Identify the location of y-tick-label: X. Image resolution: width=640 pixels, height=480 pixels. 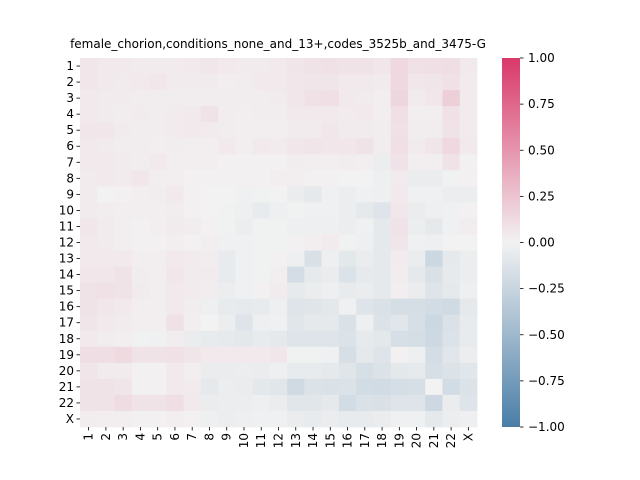
(70, 419).